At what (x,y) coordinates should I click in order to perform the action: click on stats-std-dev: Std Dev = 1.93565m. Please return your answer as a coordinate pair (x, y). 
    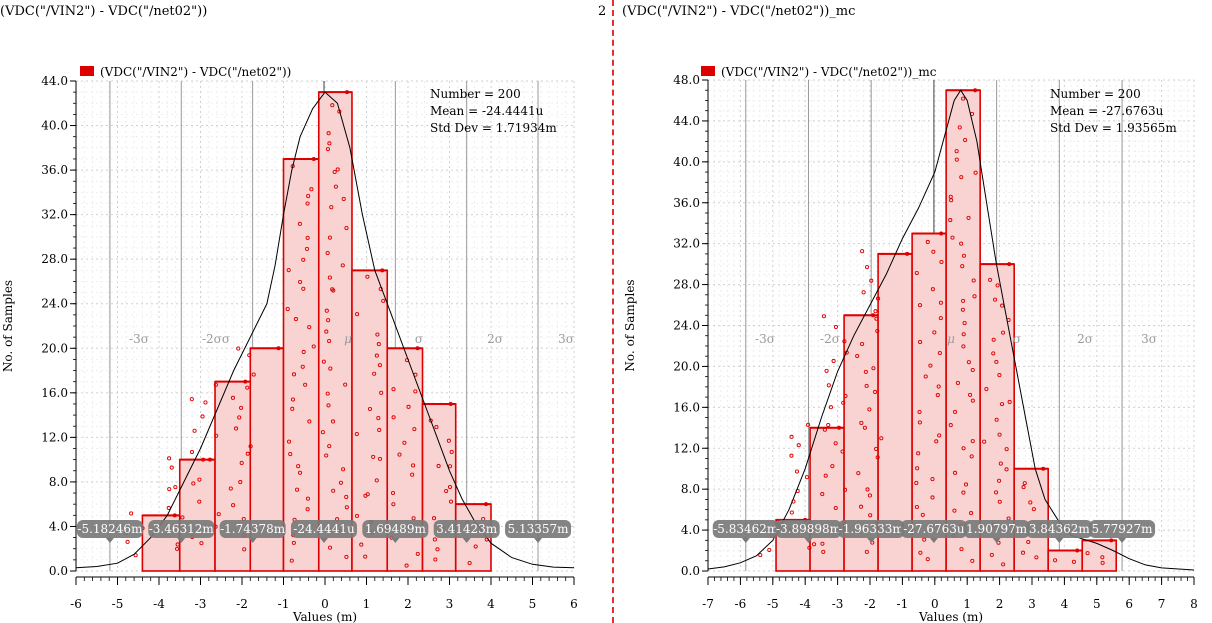
    Looking at the image, I should click on (1113, 128).